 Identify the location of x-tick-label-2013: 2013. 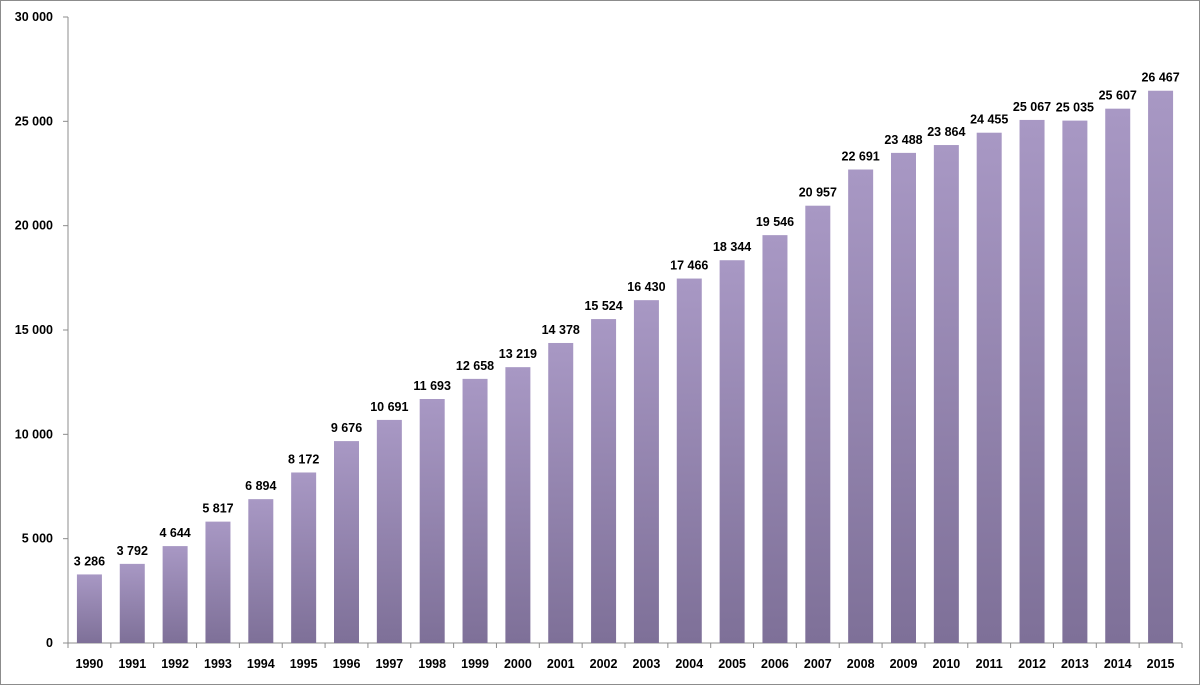
(1075, 664).